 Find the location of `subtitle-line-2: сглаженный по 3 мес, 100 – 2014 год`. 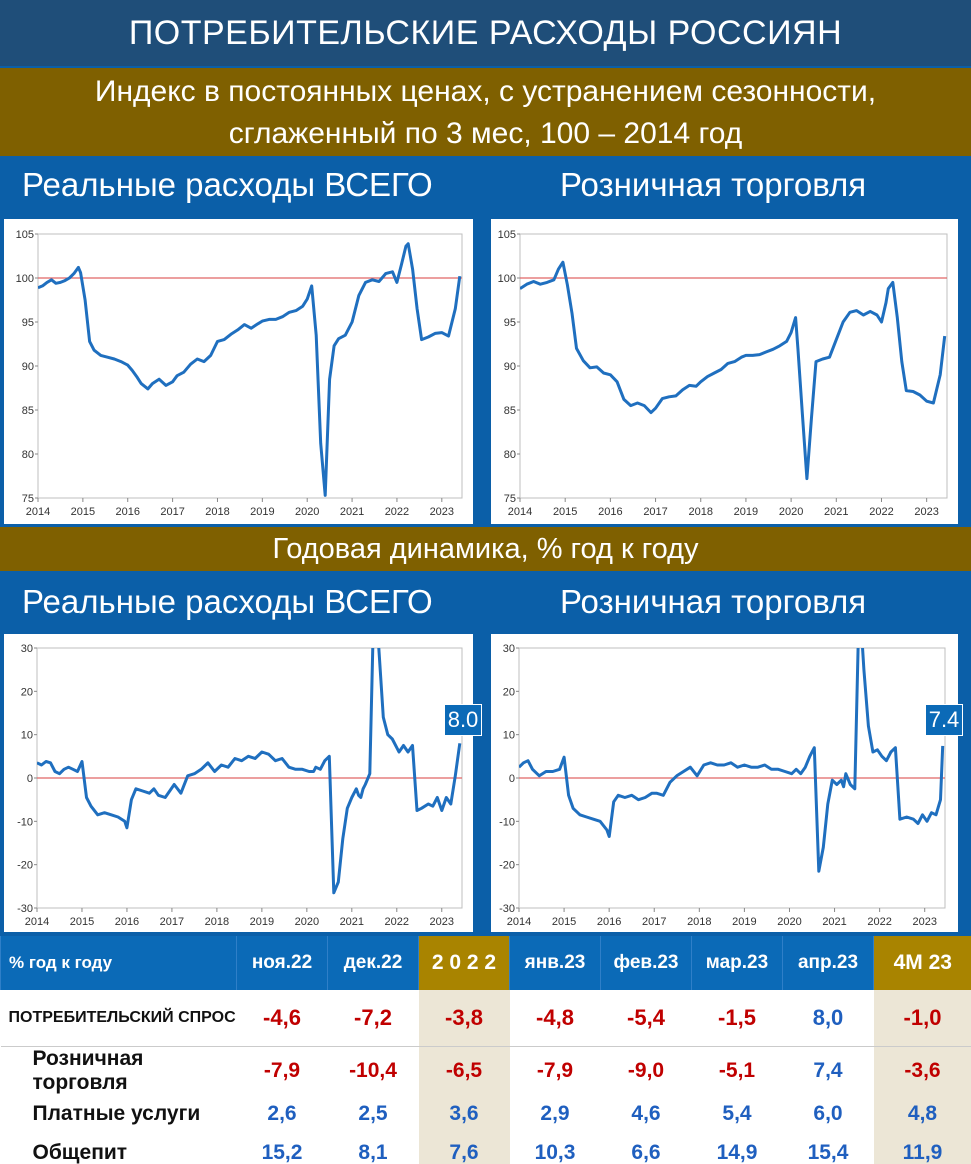

subtitle-line-2: сглаженный по 3 мес, 100 – 2014 год is located at coordinates (485, 133).